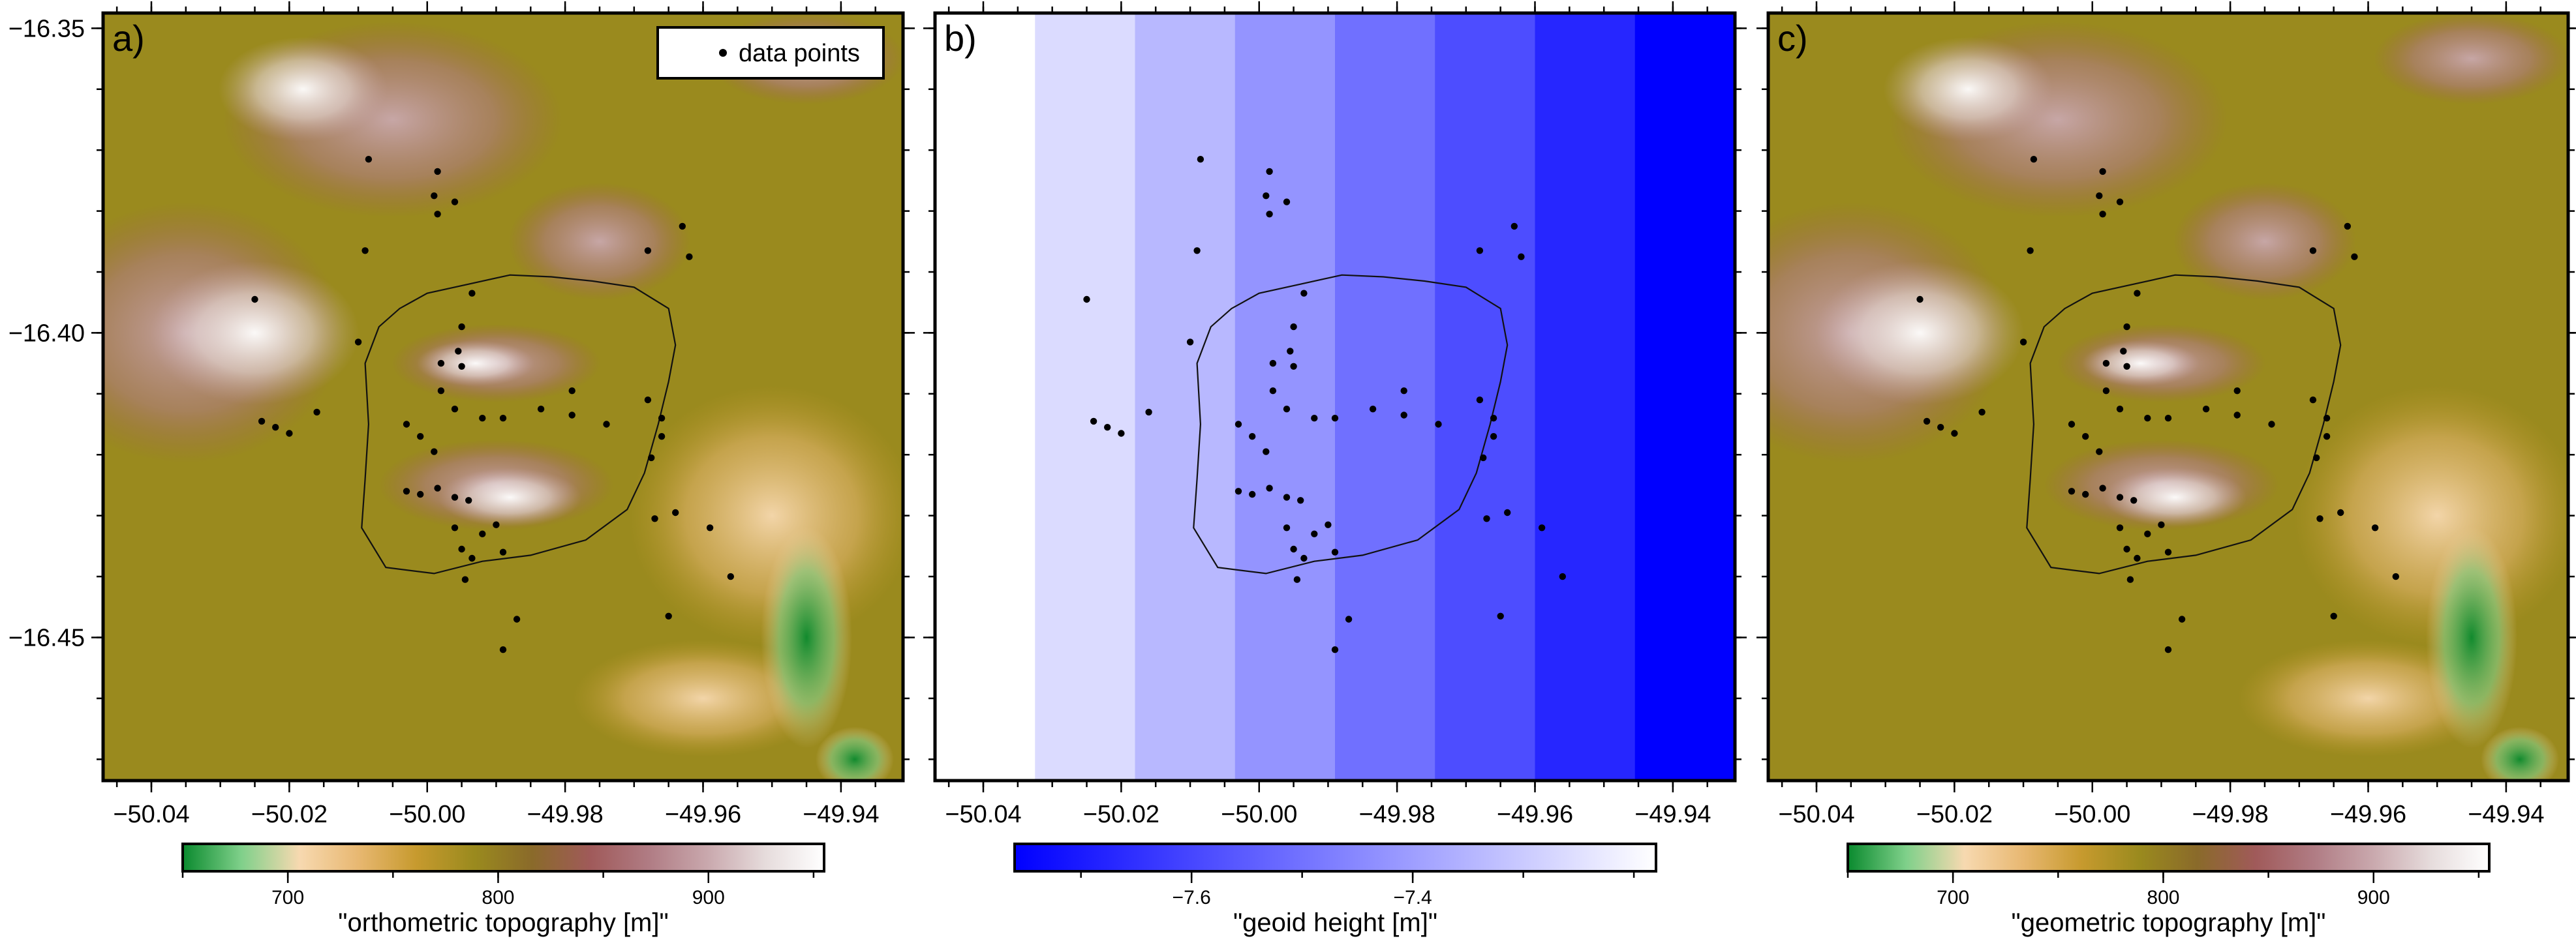 The height and width of the screenshot is (943, 2576). What do you see at coordinates (128, 39) in the screenshot?
I see `panel-label: a)` at bounding box center [128, 39].